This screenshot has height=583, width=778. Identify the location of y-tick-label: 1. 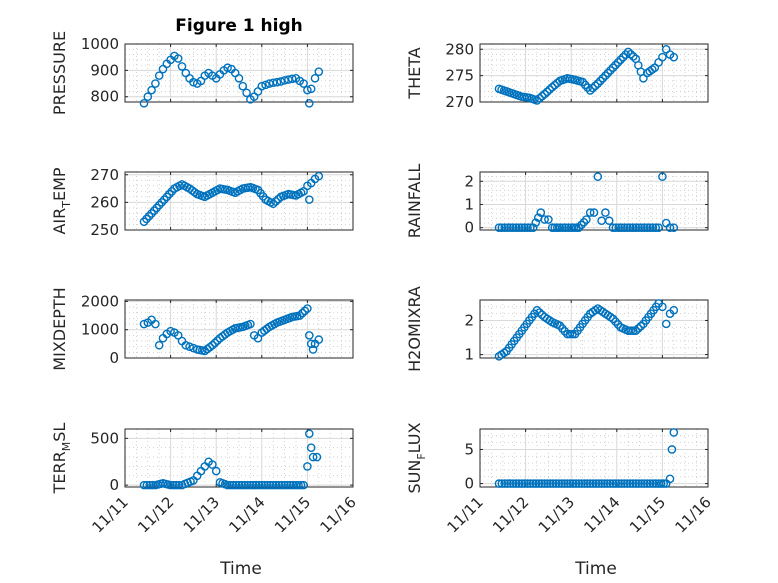
(469, 204).